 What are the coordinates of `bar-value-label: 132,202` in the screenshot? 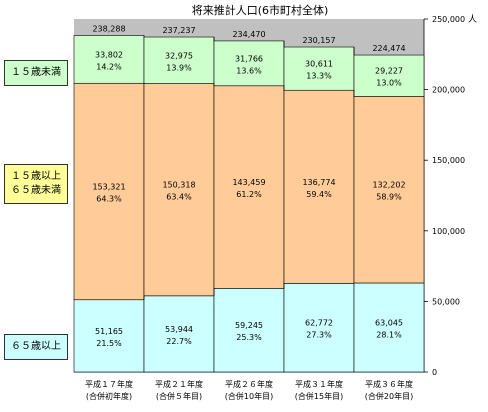 It's located at (388, 185).